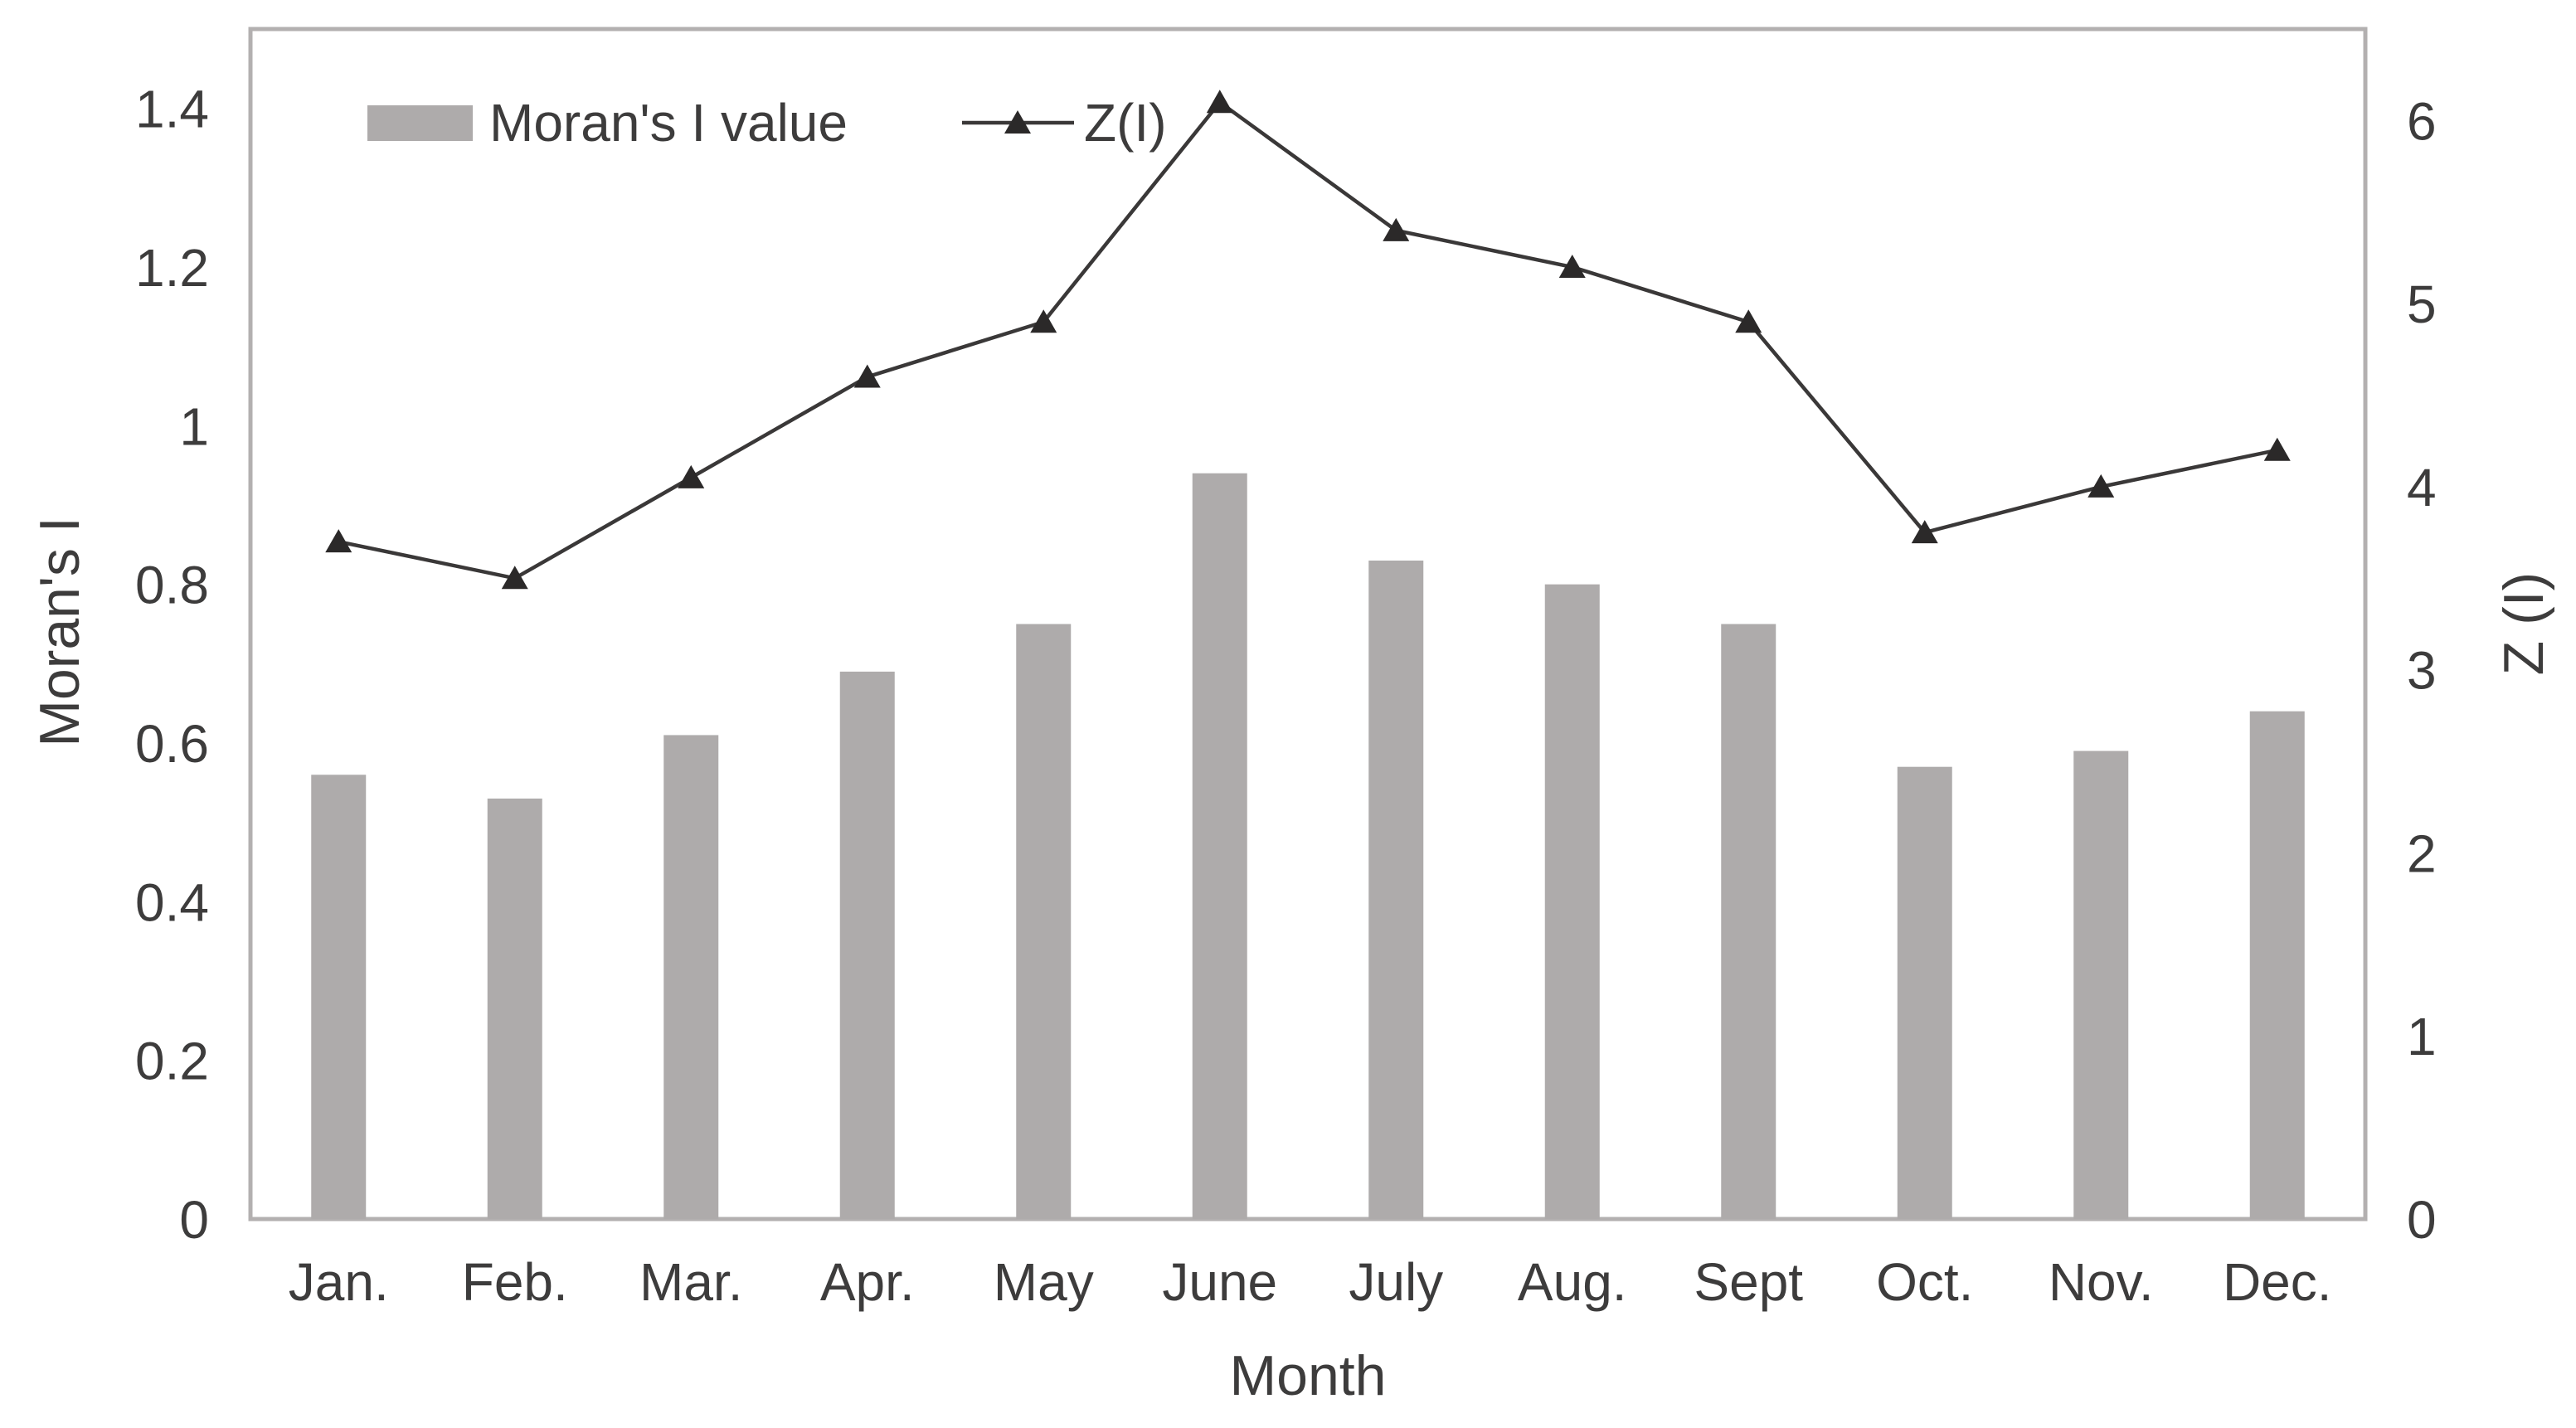  Describe the element at coordinates (194, 426) in the screenshot. I see `left-axis-tick-1: 1` at that location.